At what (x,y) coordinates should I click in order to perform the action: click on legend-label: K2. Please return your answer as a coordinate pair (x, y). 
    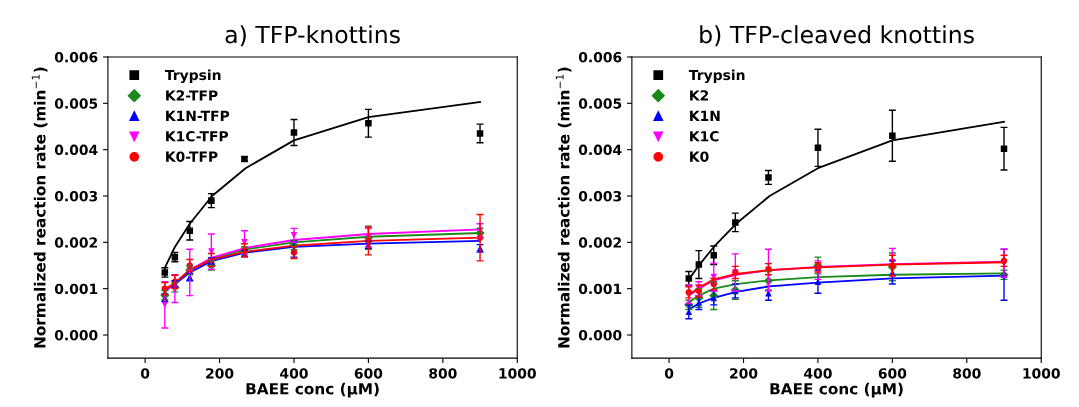
    Looking at the image, I should click on (699, 95).